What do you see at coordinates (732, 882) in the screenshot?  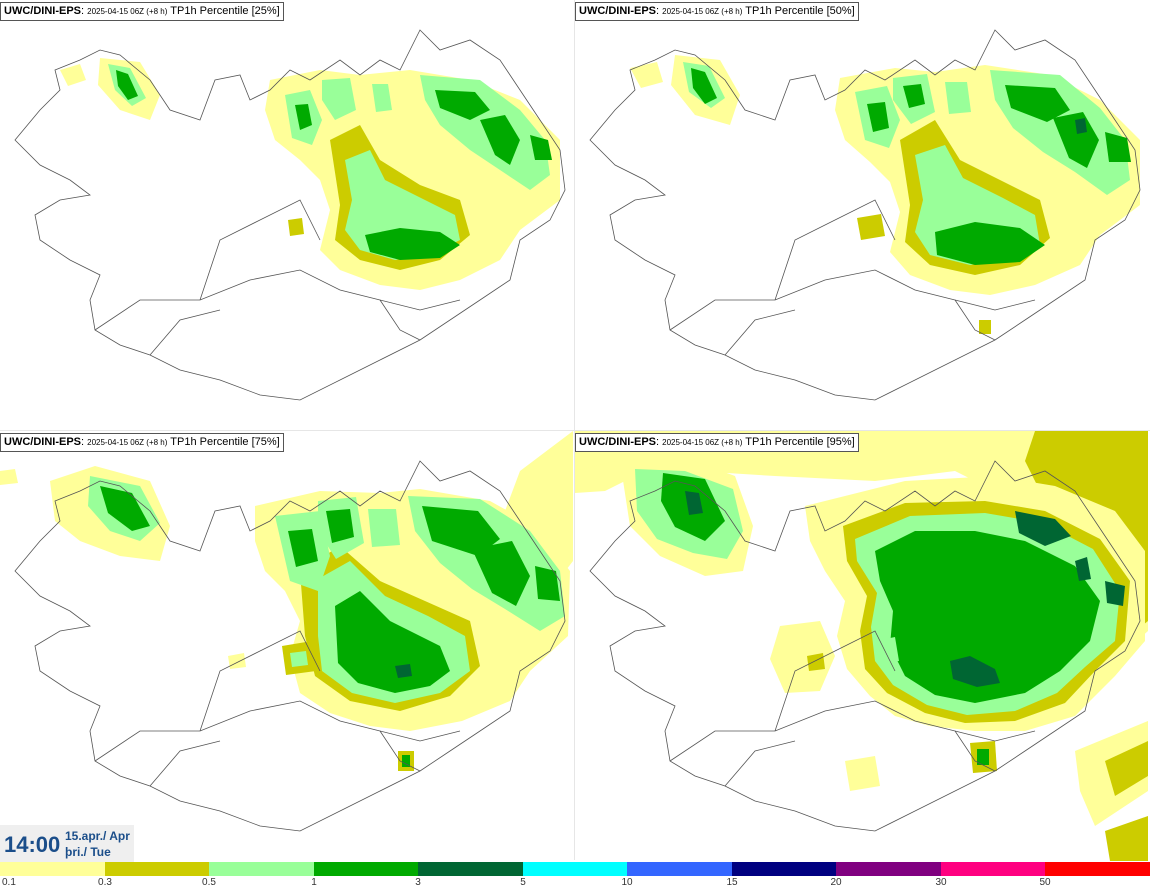 I see `legend-tick-label: 15` at bounding box center [732, 882].